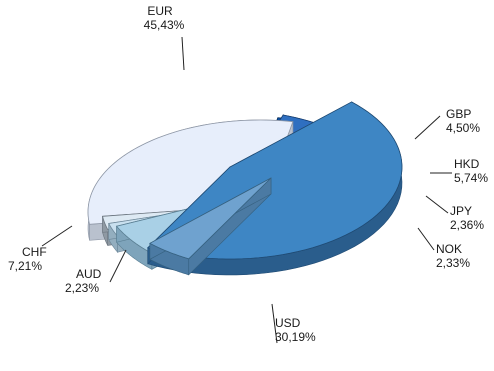  I want to click on slice-label-jpy: JPY, so click(461, 211).